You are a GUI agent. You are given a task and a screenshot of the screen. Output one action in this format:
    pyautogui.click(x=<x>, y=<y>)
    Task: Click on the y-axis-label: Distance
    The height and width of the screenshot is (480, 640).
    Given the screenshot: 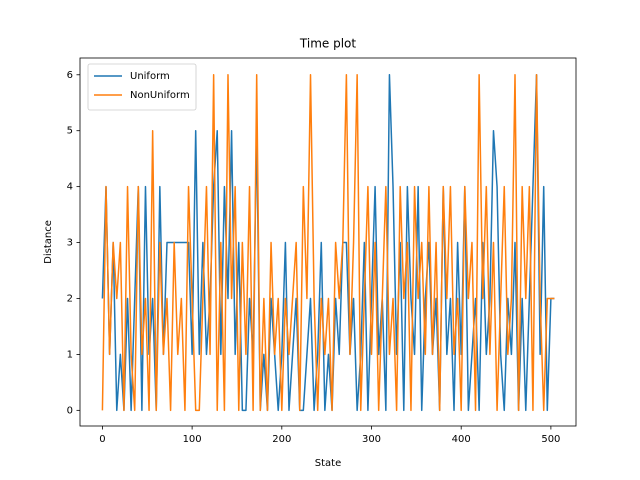 What is the action you would take?
    pyautogui.click(x=48, y=242)
    